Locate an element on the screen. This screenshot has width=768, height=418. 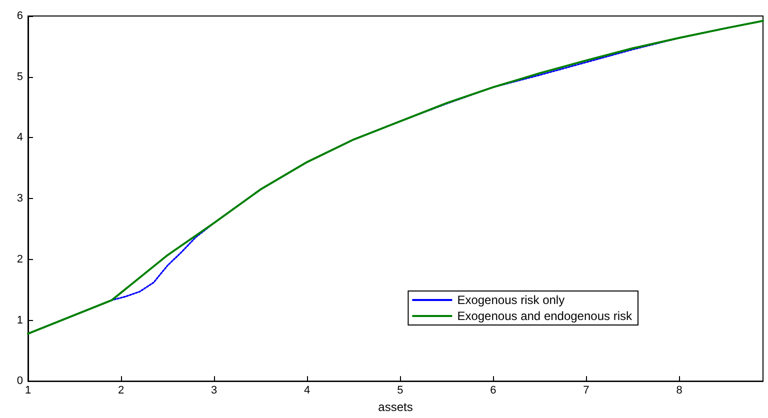
x-tick-label: 6 is located at coordinates (493, 390).